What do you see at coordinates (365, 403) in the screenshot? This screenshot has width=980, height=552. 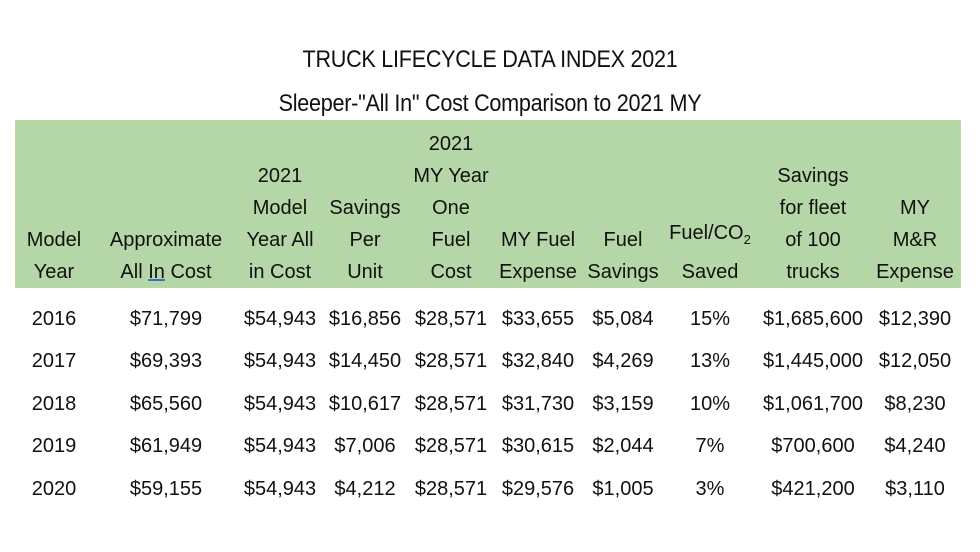 I see `cell-savings-per-unit: $10,617` at bounding box center [365, 403].